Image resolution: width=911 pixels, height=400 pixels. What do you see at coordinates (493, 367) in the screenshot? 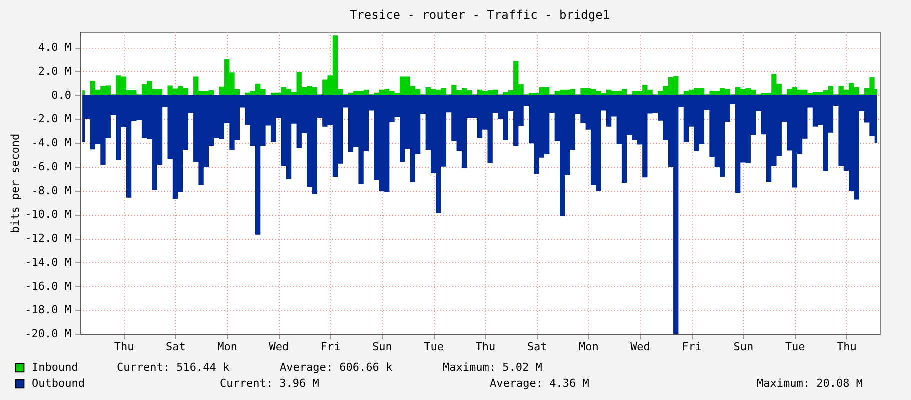
I see `text: Maximum: 5.02 M` at bounding box center [493, 367].